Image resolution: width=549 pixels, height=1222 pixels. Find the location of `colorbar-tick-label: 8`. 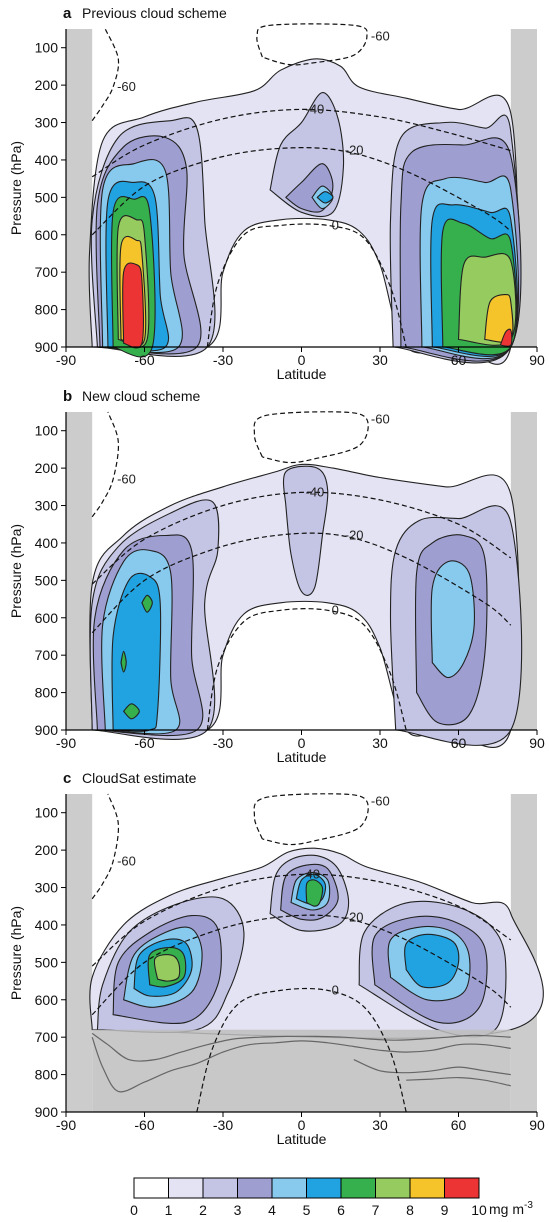

colorbar-tick-label: 8 is located at coordinates (410, 1210).